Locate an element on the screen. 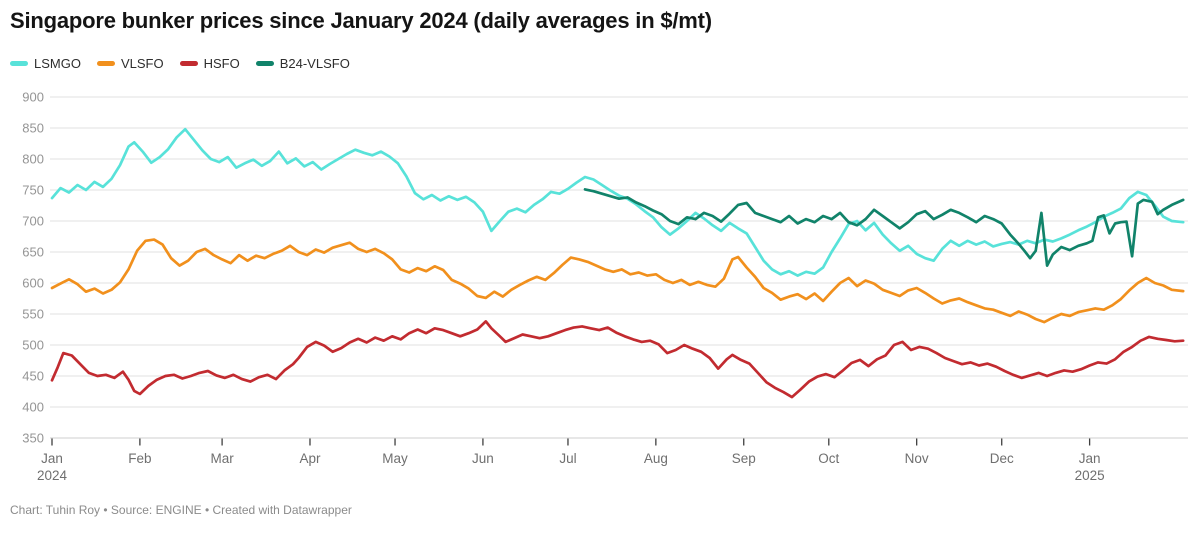 This screenshot has width=1200, height=534. y-axis-label: 350 is located at coordinates (33, 438).